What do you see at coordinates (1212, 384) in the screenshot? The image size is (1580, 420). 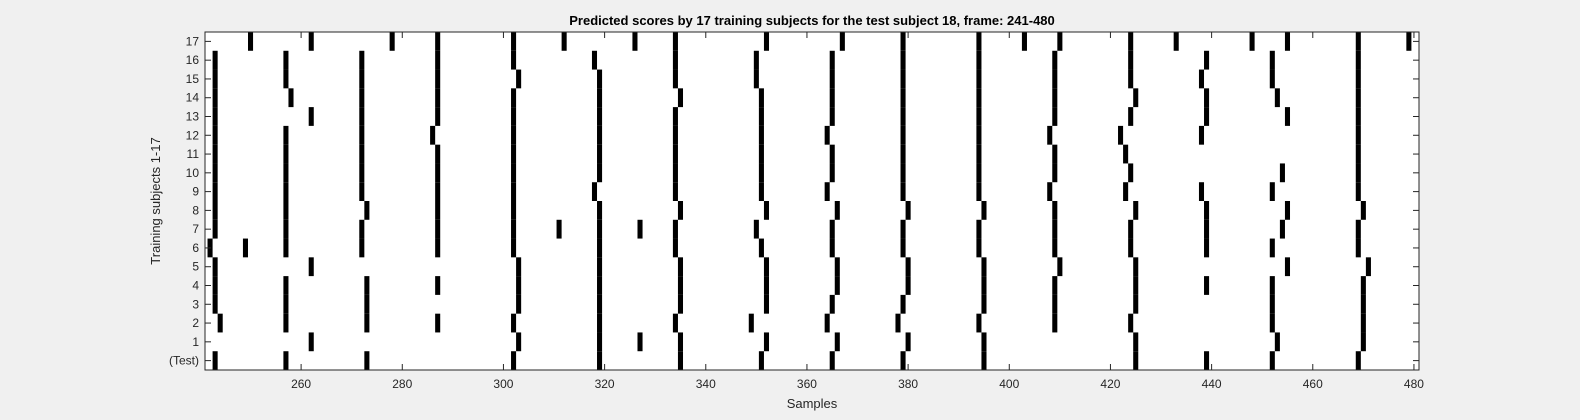 I see `x-tick-label: 440` at bounding box center [1212, 384].